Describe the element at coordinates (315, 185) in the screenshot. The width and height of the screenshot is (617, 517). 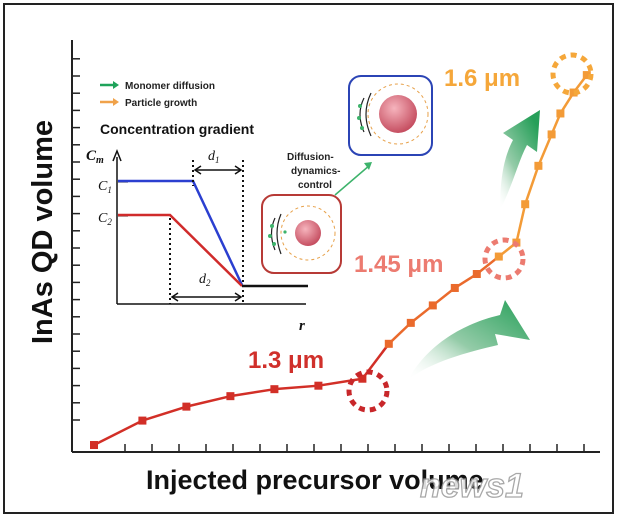
I see `callout-line-3: control` at that location.